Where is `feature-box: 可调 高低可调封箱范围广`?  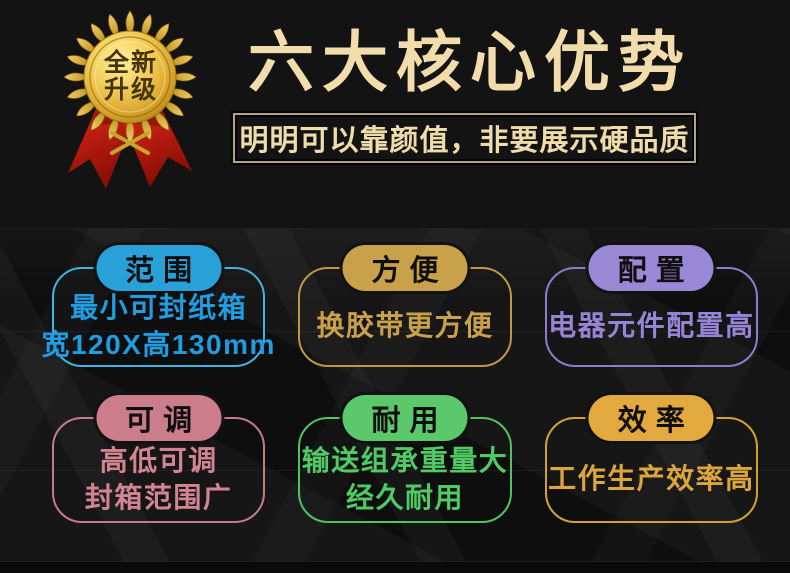
feature-box: 可调 高低可调封箱范围广 is located at coordinates (159, 459).